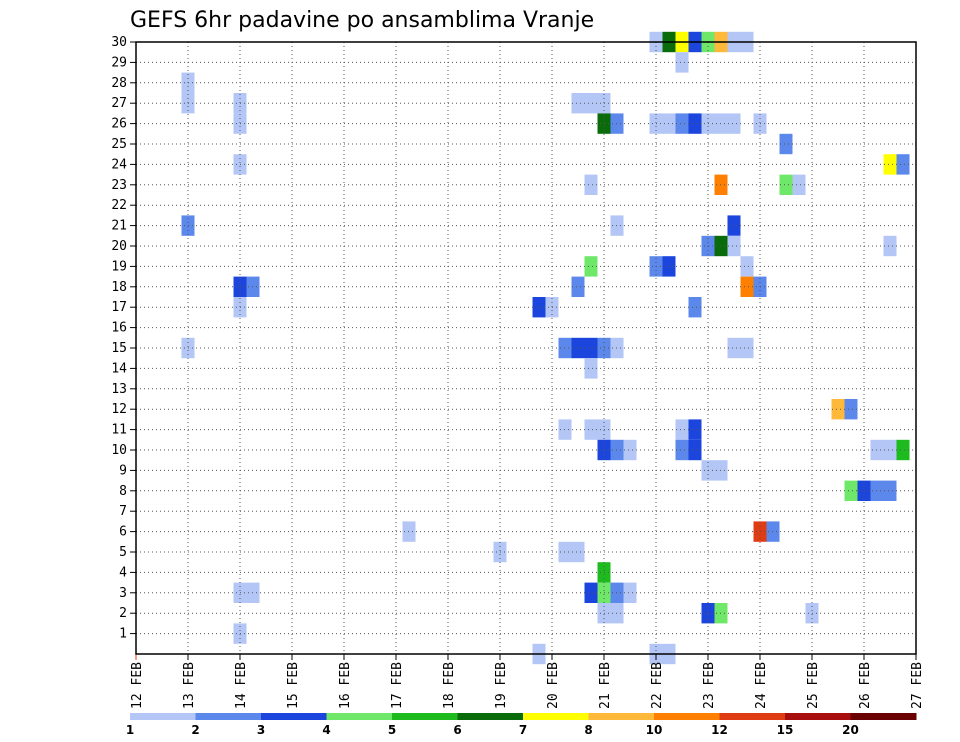 This screenshot has height=742, width=960. What do you see at coordinates (119, 62) in the screenshot?
I see `y-tick-label: 29` at bounding box center [119, 62].